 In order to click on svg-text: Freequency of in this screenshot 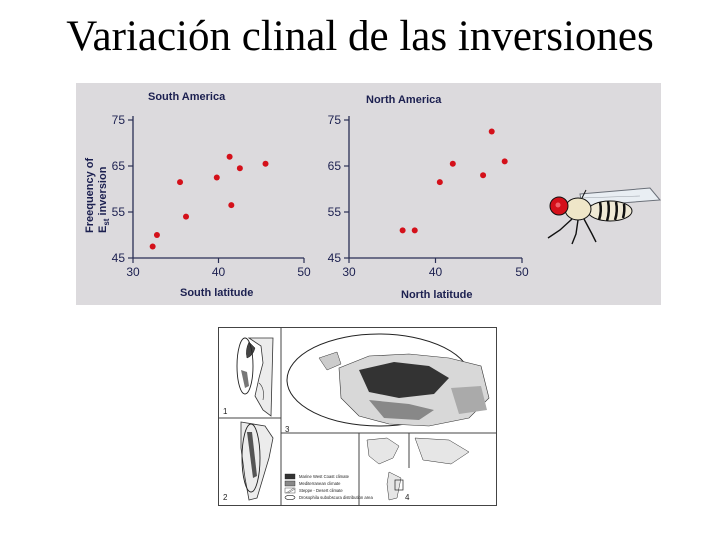, I will do `click(90, 195)`.